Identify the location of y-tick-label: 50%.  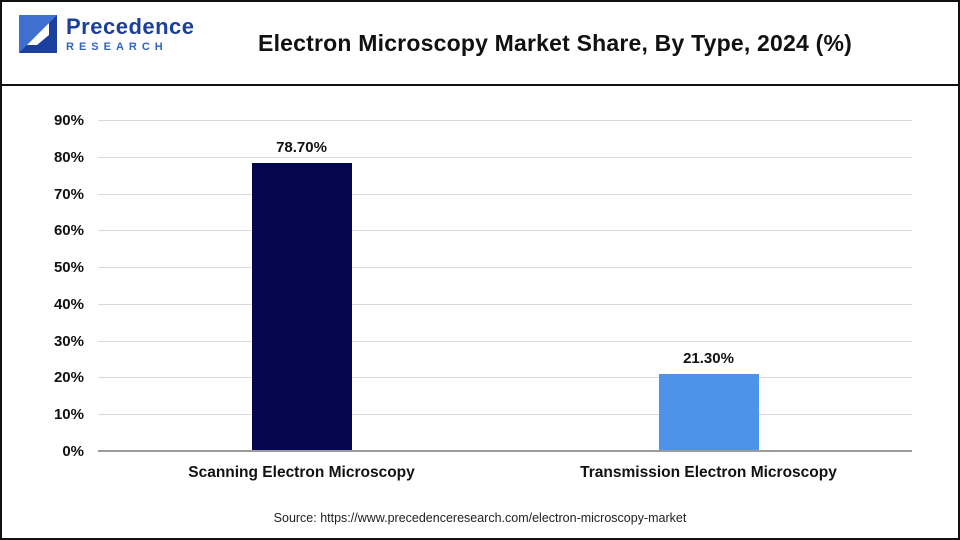
(68, 268).